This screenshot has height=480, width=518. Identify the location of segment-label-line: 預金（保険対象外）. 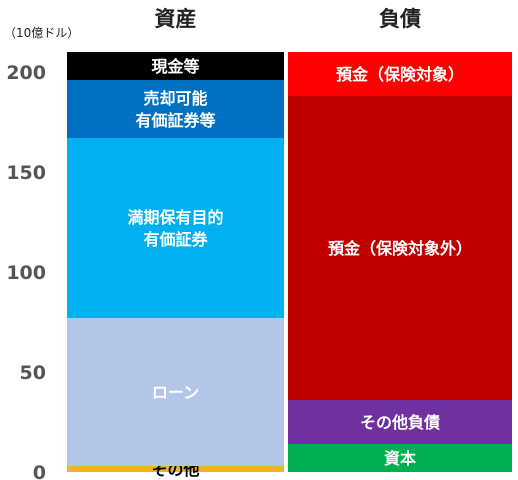
(400, 248).